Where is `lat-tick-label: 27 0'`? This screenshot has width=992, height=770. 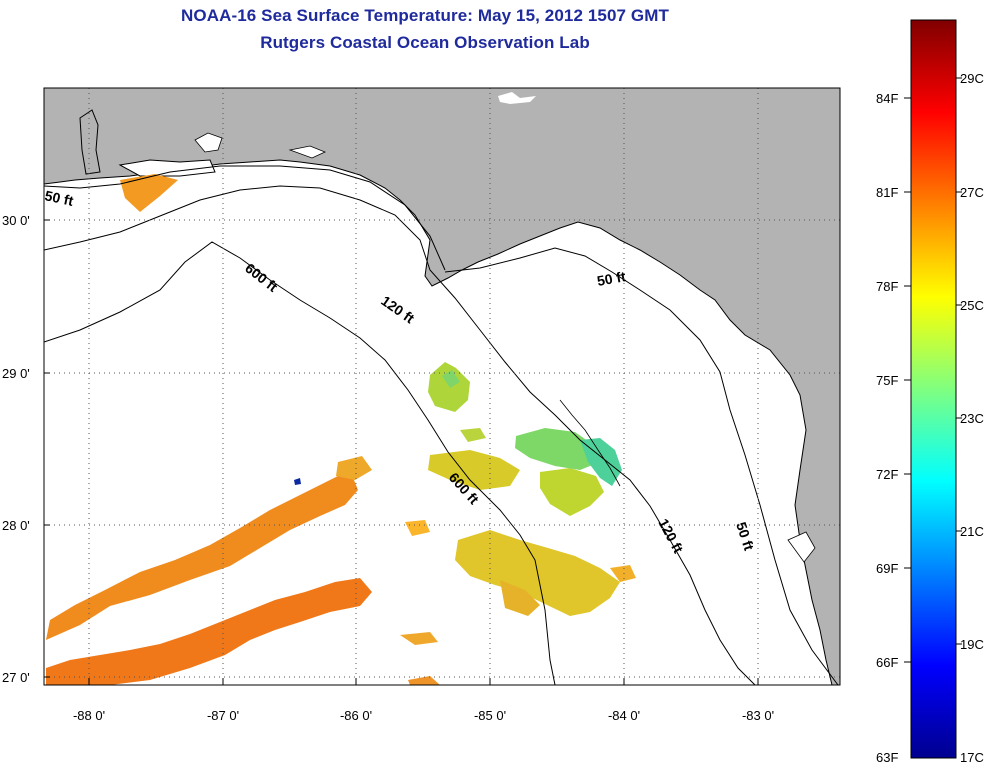
lat-tick-label: 27 0' is located at coordinates (16, 677).